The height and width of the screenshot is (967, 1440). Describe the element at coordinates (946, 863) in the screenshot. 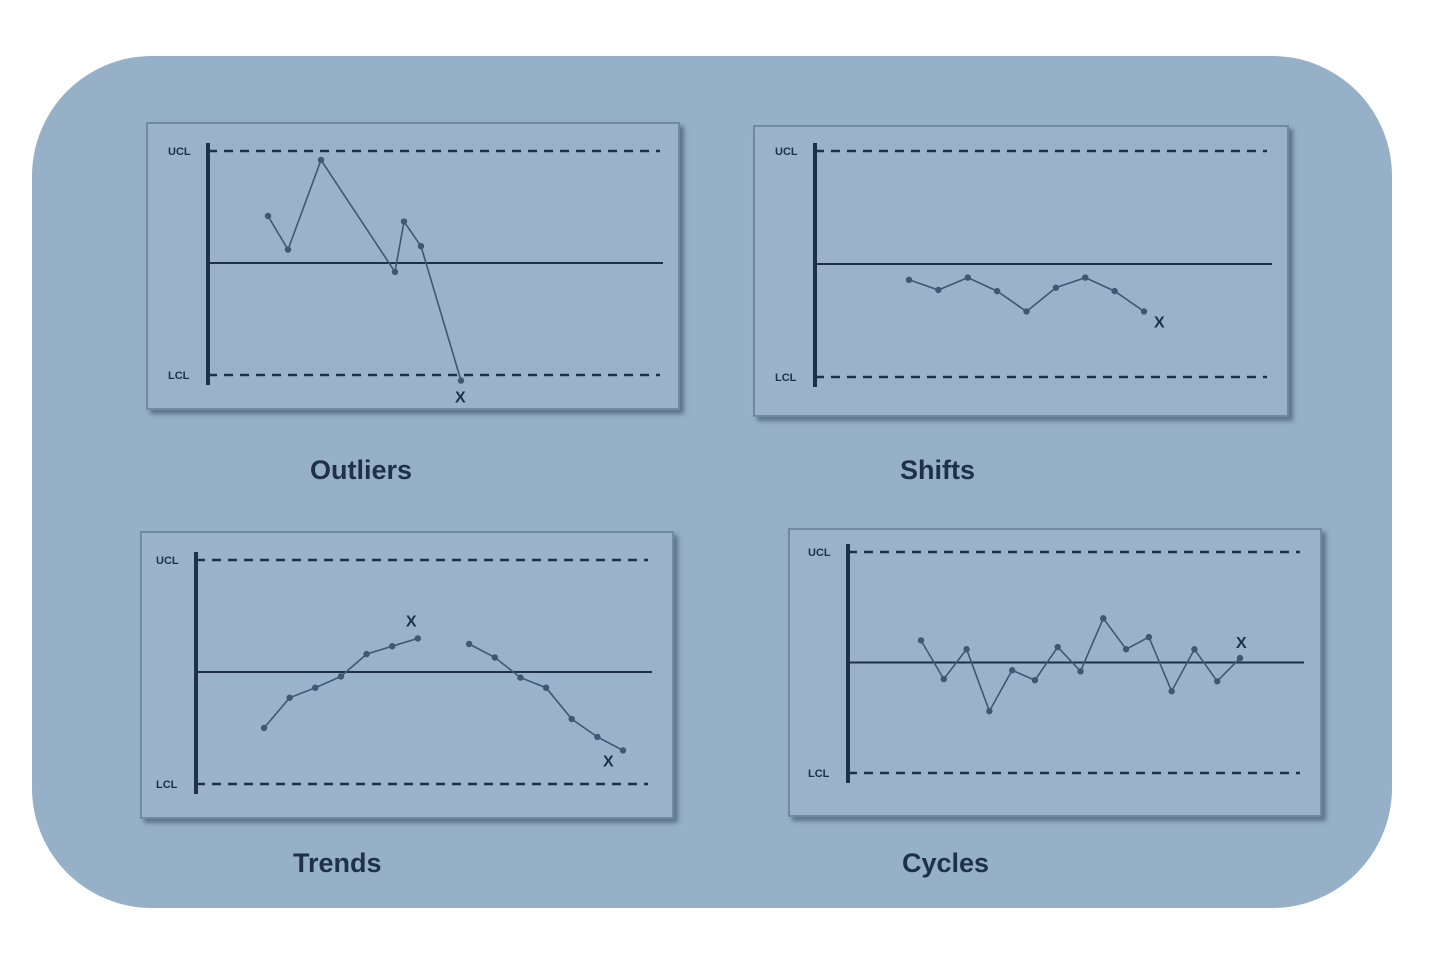

I see `cycles-caption: Cycles` at that location.